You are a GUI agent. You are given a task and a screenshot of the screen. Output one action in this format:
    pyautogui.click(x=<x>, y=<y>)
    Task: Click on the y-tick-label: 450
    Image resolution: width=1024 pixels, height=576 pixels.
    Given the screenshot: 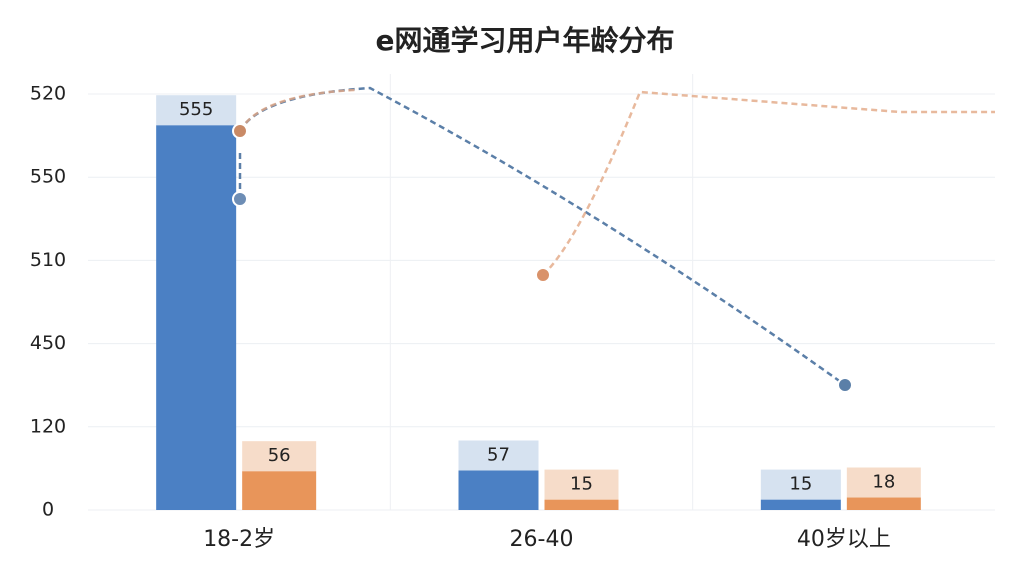 What is the action you would take?
    pyautogui.click(x=48, y=343)
    